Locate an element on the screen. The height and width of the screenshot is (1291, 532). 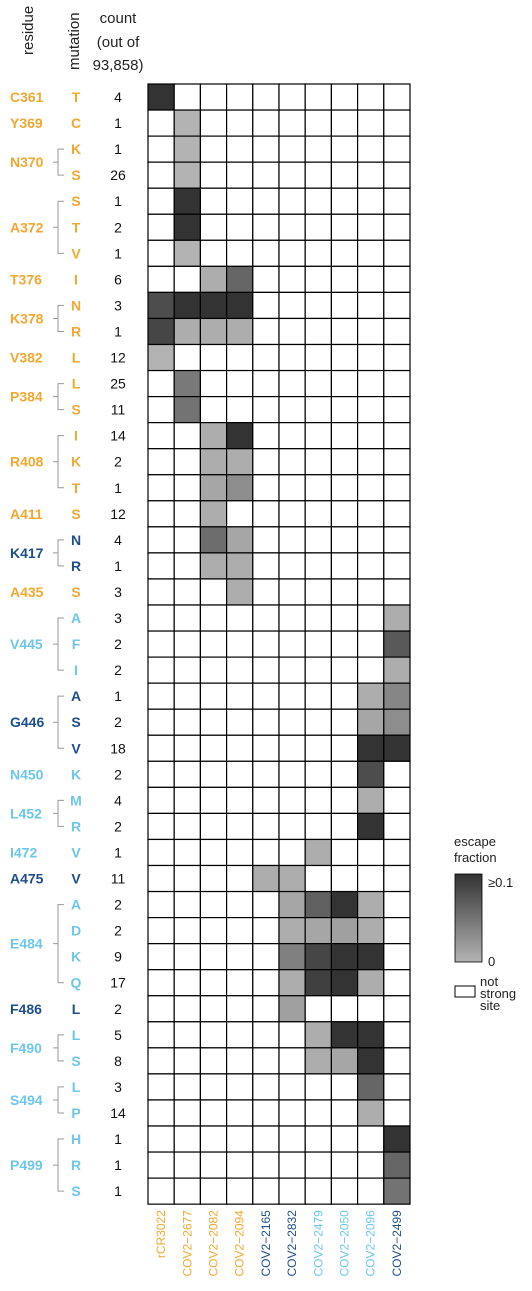
count-label: 3 is located at coordinates (118, 618).